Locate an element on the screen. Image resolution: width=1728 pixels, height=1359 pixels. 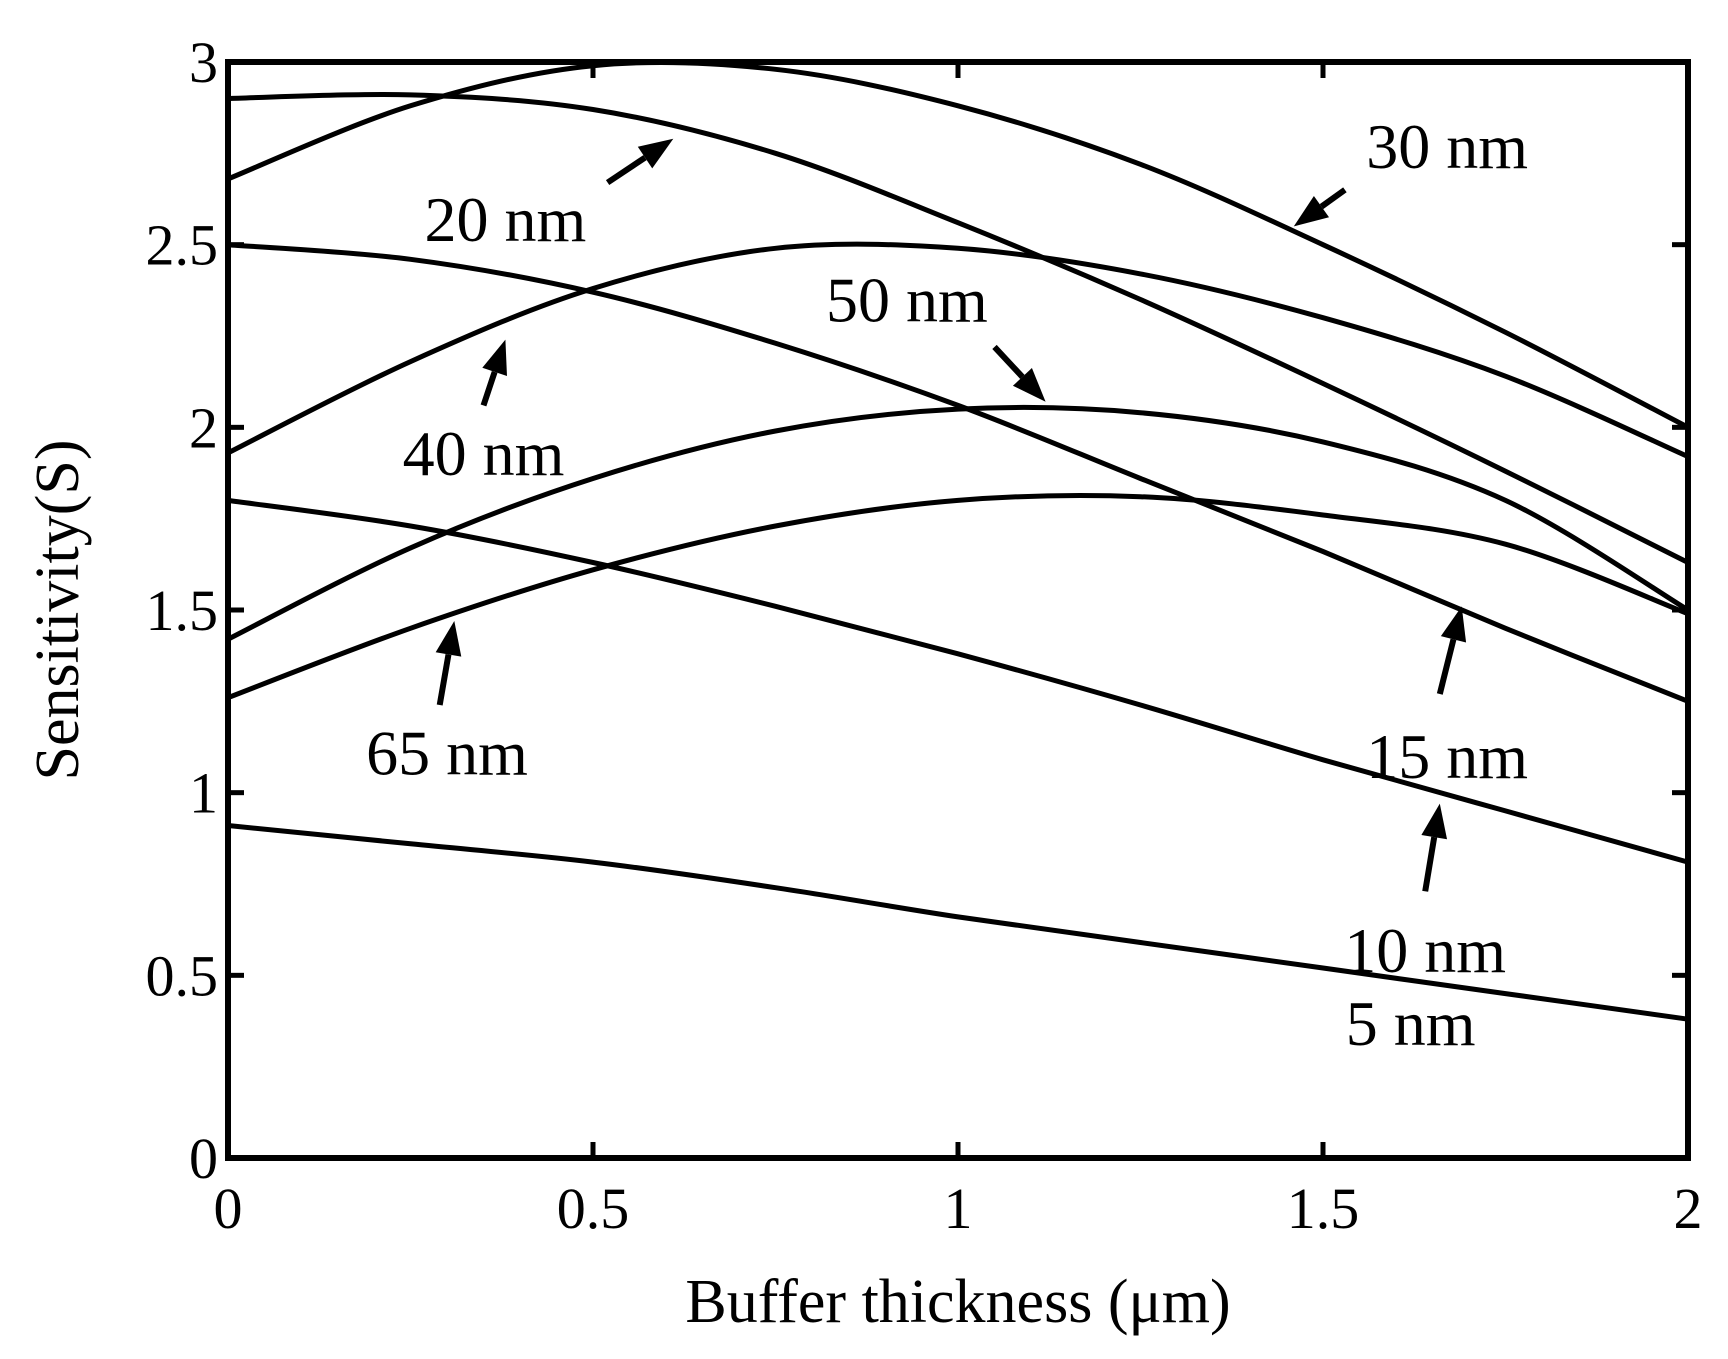
series-line-65-nm is located at coordinates (958, 597).